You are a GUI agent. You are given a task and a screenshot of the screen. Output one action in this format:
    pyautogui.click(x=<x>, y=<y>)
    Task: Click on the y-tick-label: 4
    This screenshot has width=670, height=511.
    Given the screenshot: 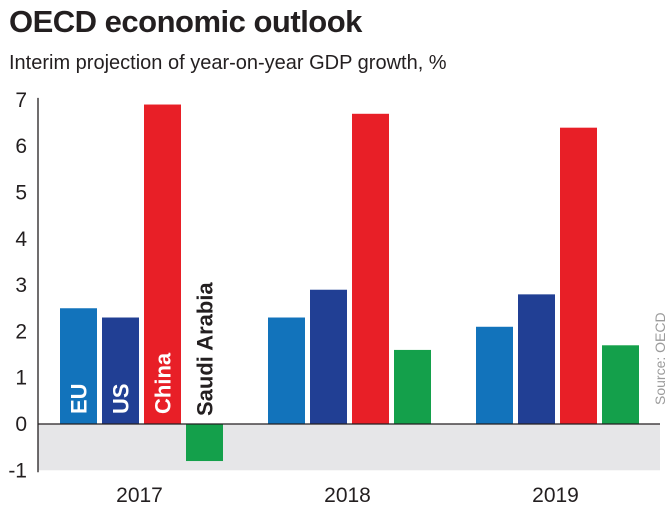 What is the action you would take?
    pyautogui.click(x=21, y=239)
    